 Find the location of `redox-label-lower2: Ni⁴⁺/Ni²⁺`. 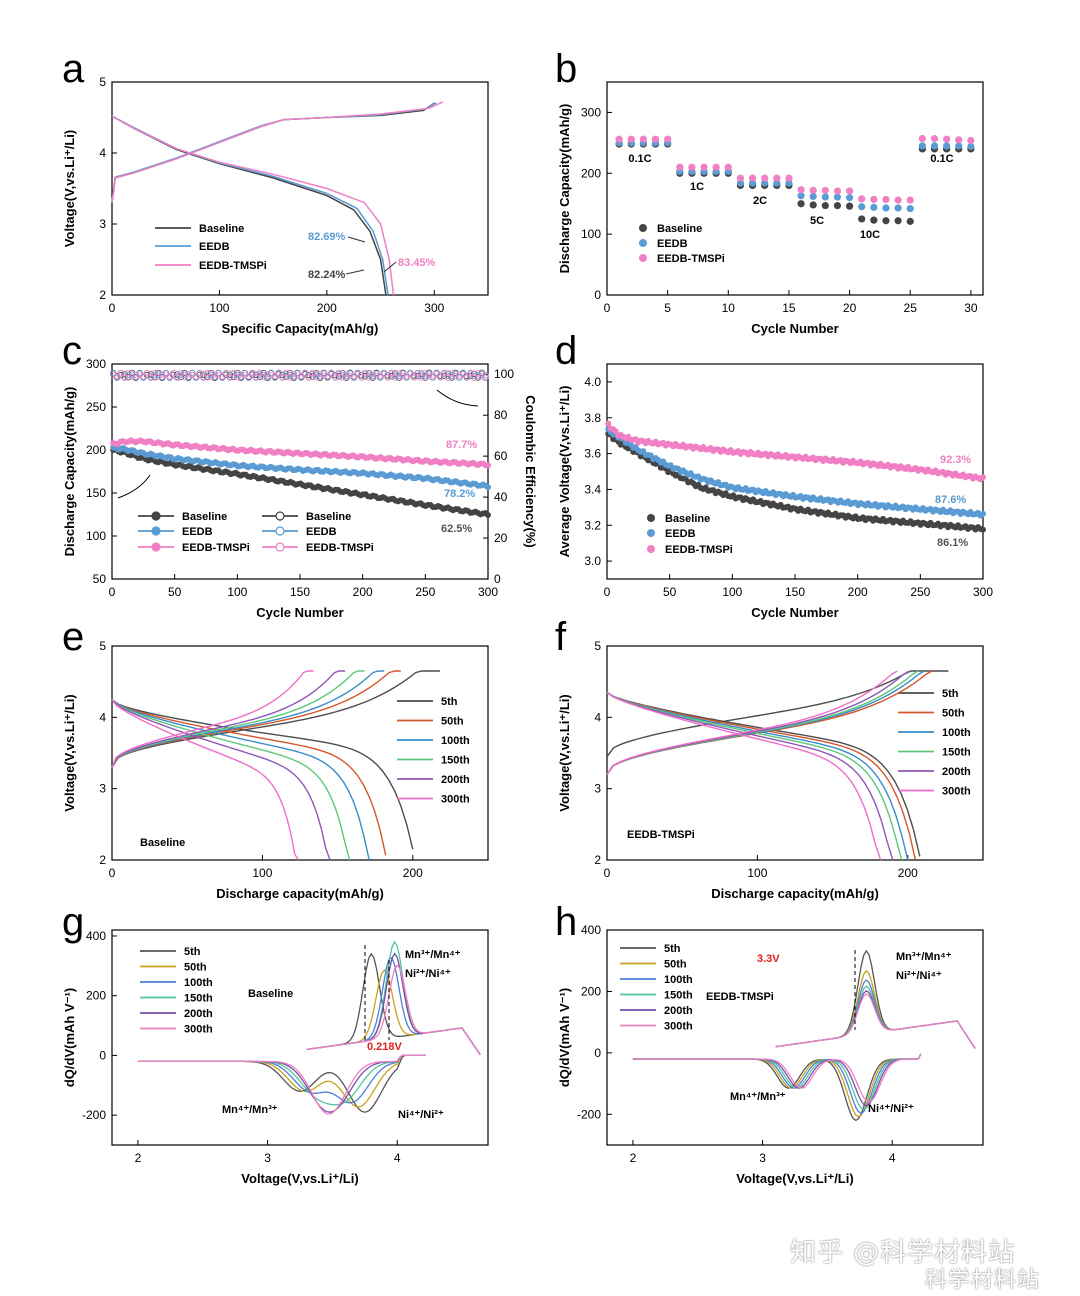

redox-label-lower2: Ni⁴⁺/Ni²⁺ is located at coordinates (891, 1109).